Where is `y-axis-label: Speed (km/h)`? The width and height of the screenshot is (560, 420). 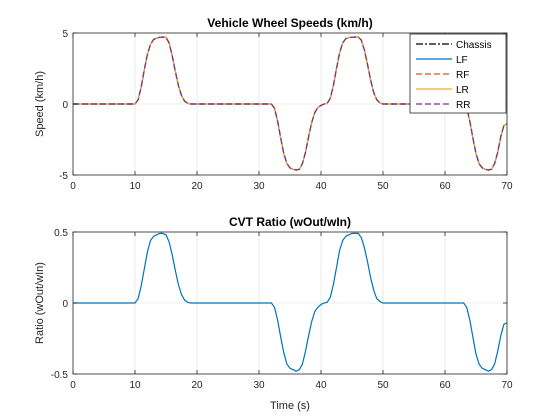
y-axis-label: Speed (km/h) is located at coordinates (40, 104).